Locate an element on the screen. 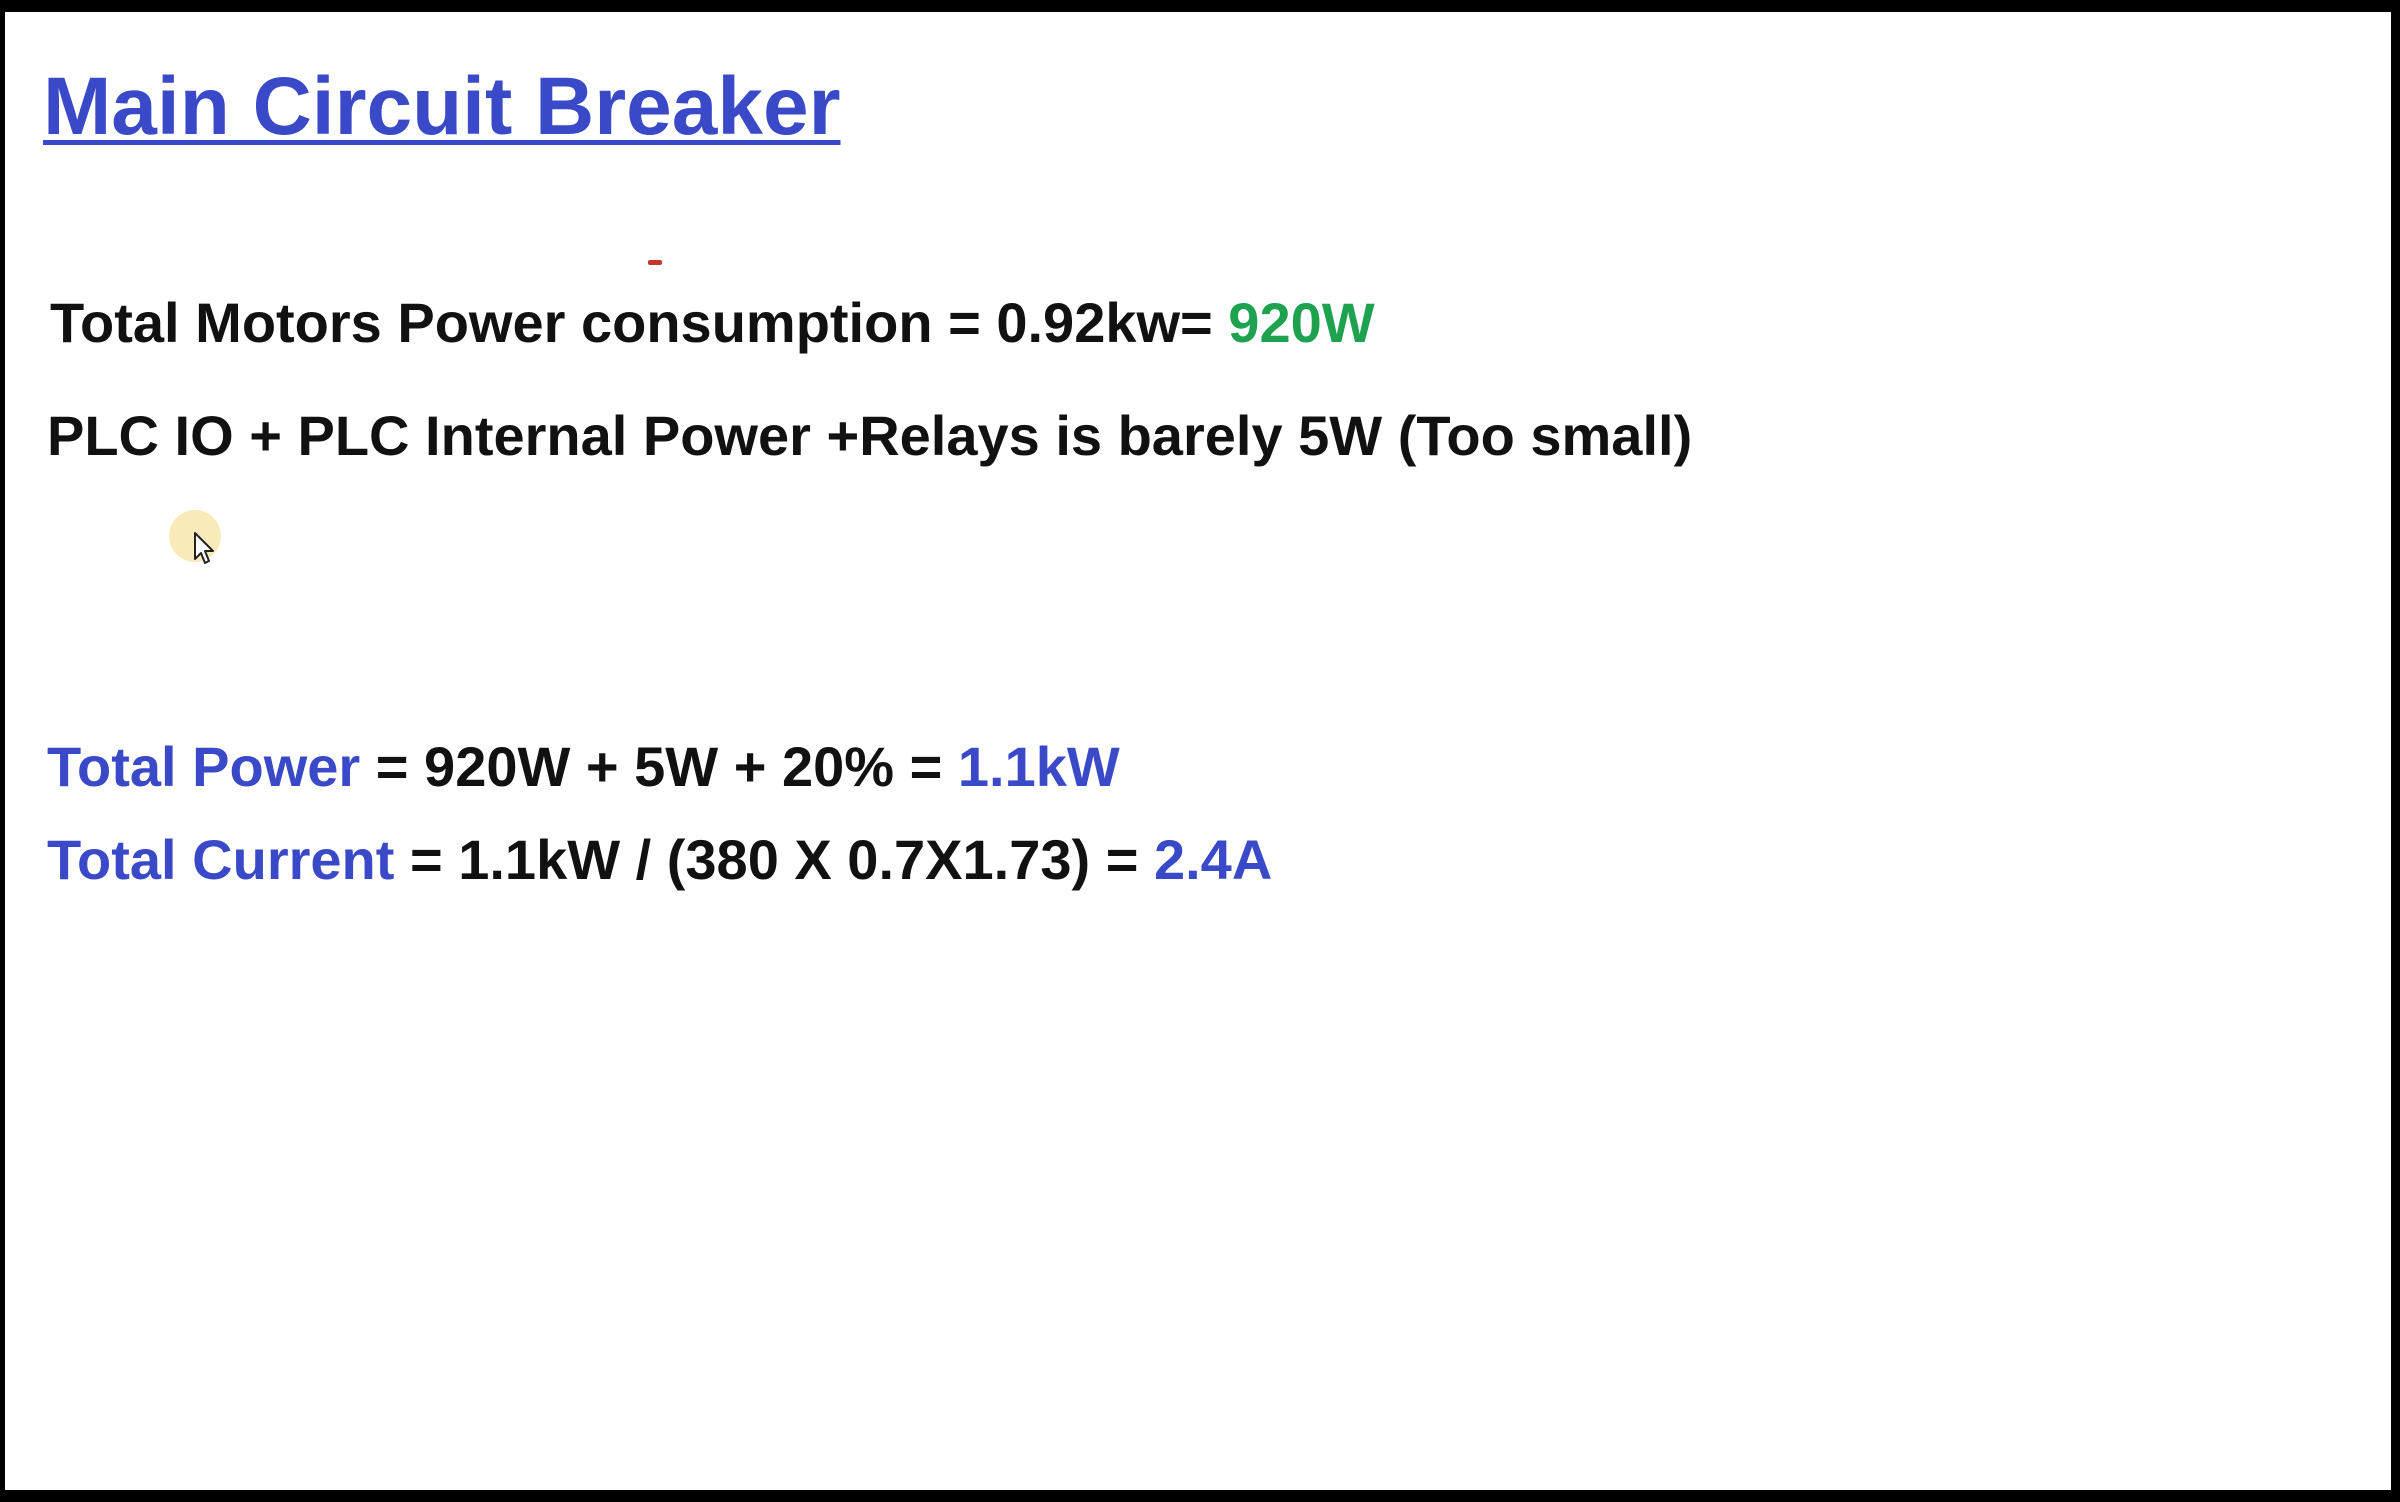 This screenshot has height=1502, width=2400. total-current-label: Total Current is located at coordinates (221, 859).